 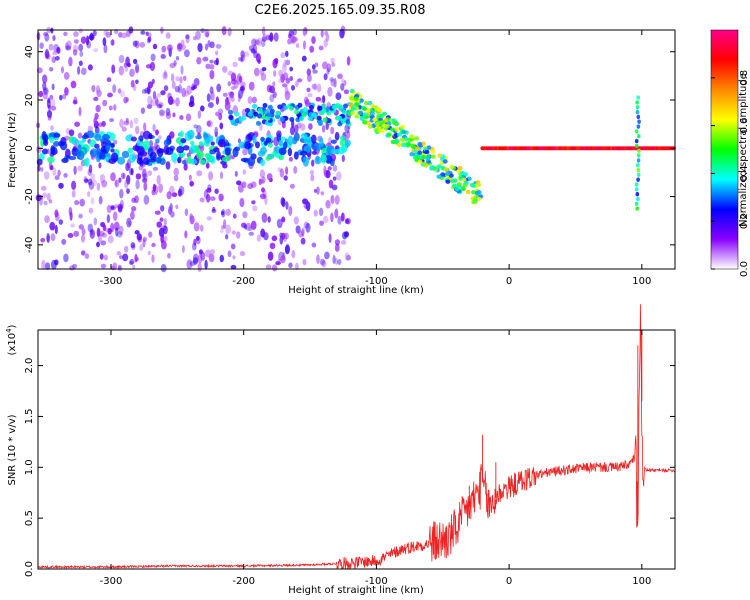 I want to click on snr-y-label: SNR (10 * v/v), so click(x=12, y=449).